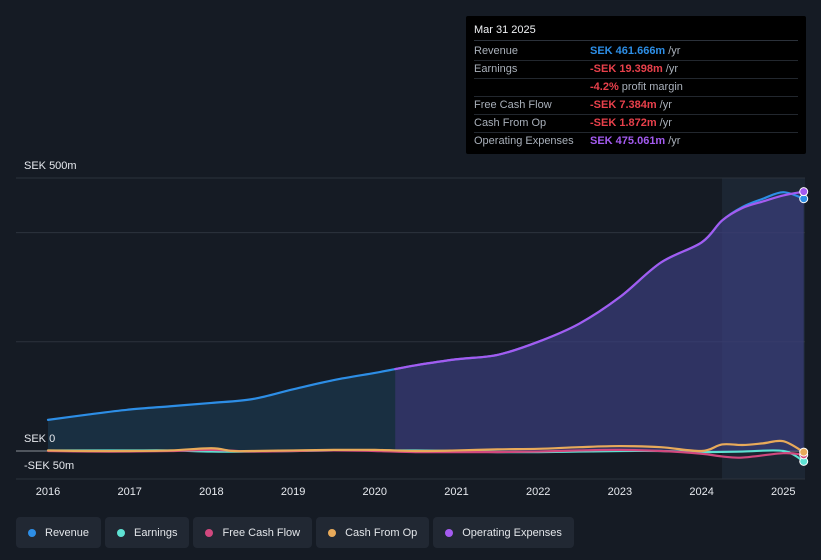 The width and height of the screenshot is (821, 560). Describe the element at coordinates (620, 492) in the screenshot. I see `x-tick-label: 2023` at that location.